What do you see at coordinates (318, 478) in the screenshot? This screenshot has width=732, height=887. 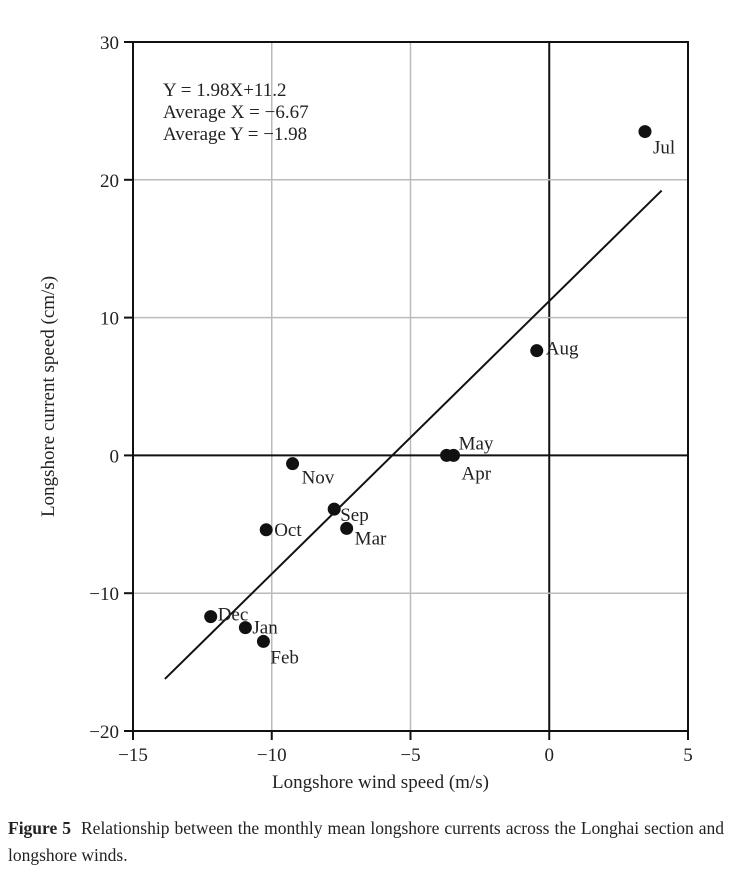 I see `point-label: Nov` at bounding box center [318, 478].